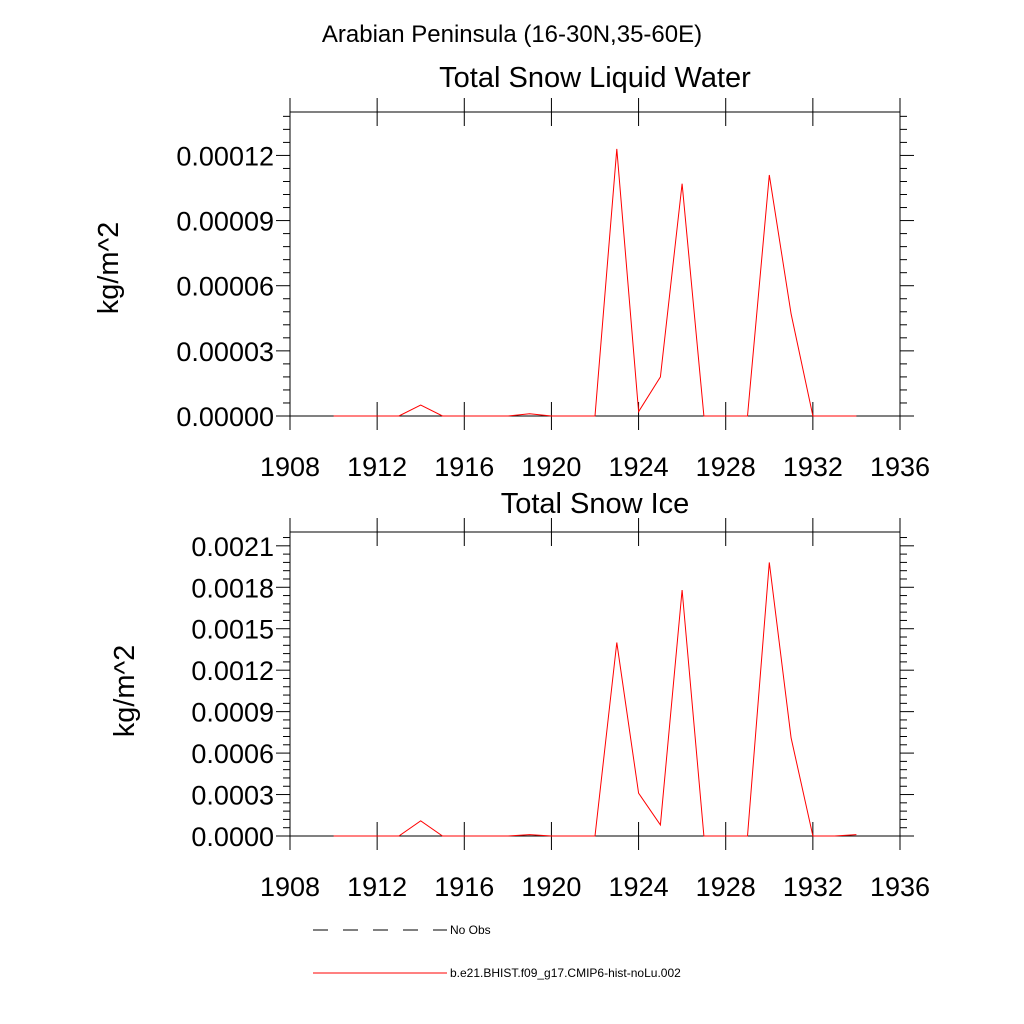 Image resolution: width=1024 pixels, height=1024 pixels. What do you see at coordinates (512, 34) in the screenshot?
I see `figure-suptitle: Arabian Peninsula (16-30N,35-60E)` at bounding box center [512, 34].